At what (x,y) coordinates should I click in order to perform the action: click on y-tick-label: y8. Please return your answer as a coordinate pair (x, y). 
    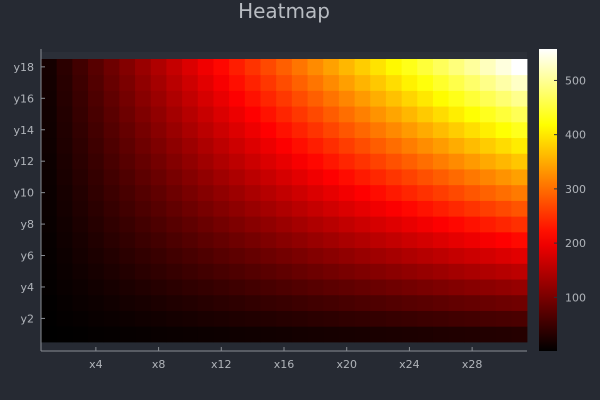
    Looking at the image, I should click on (27, 224).